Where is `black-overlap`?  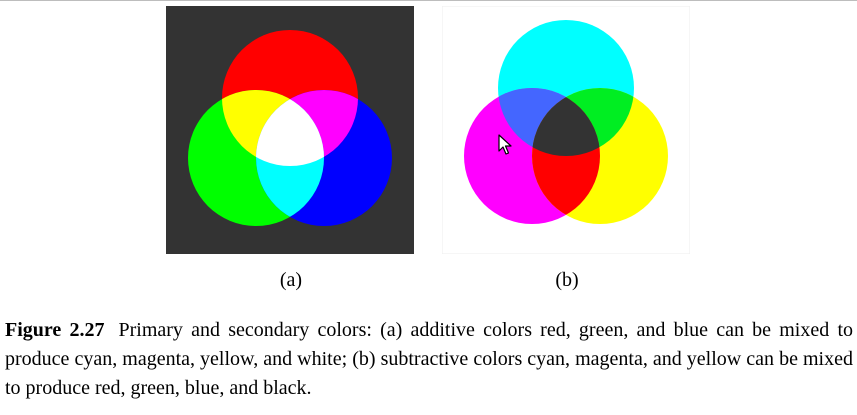
black-overlap is located at coordinates (566, 122).